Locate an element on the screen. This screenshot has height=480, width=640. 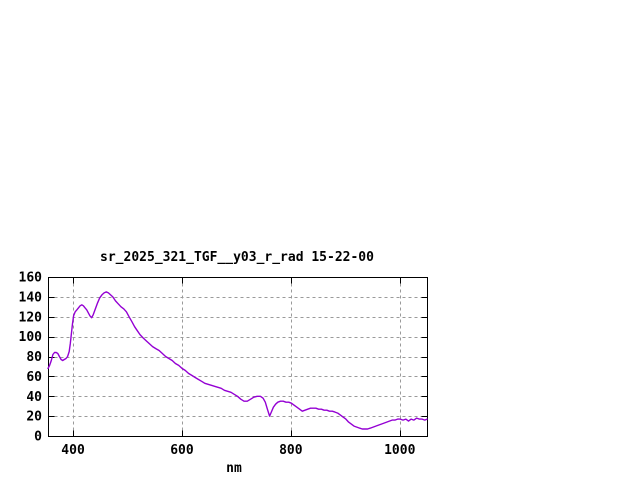
y-axis-tick-labels: 0 20 40 60 80 100 120 140 160 is located at coordinates (31, 358).